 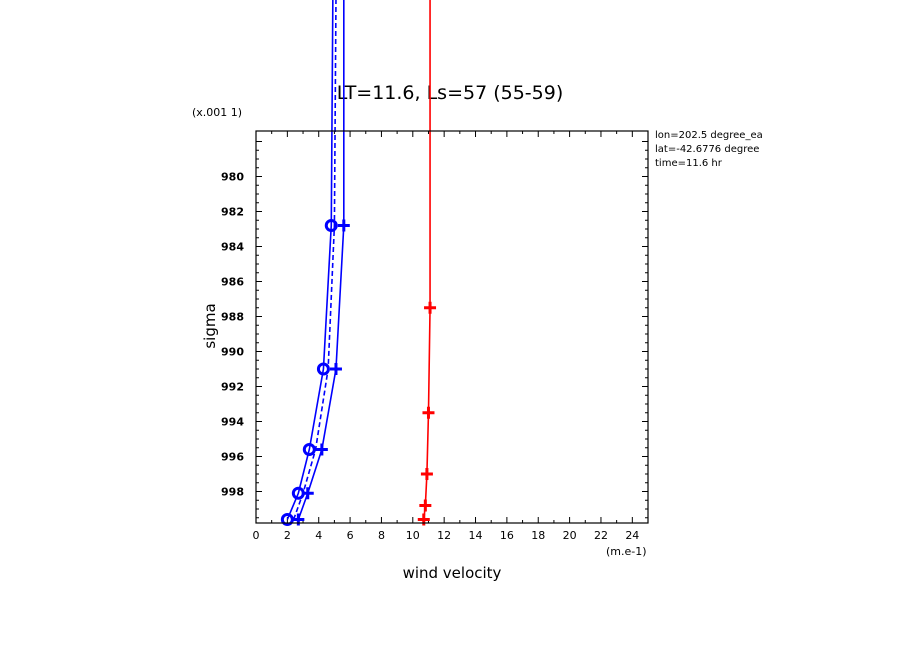 What do you see at coordinates (232, 282) in the screenshot?
I see `y-tick-label: 986` at bounding box center [232, 282].